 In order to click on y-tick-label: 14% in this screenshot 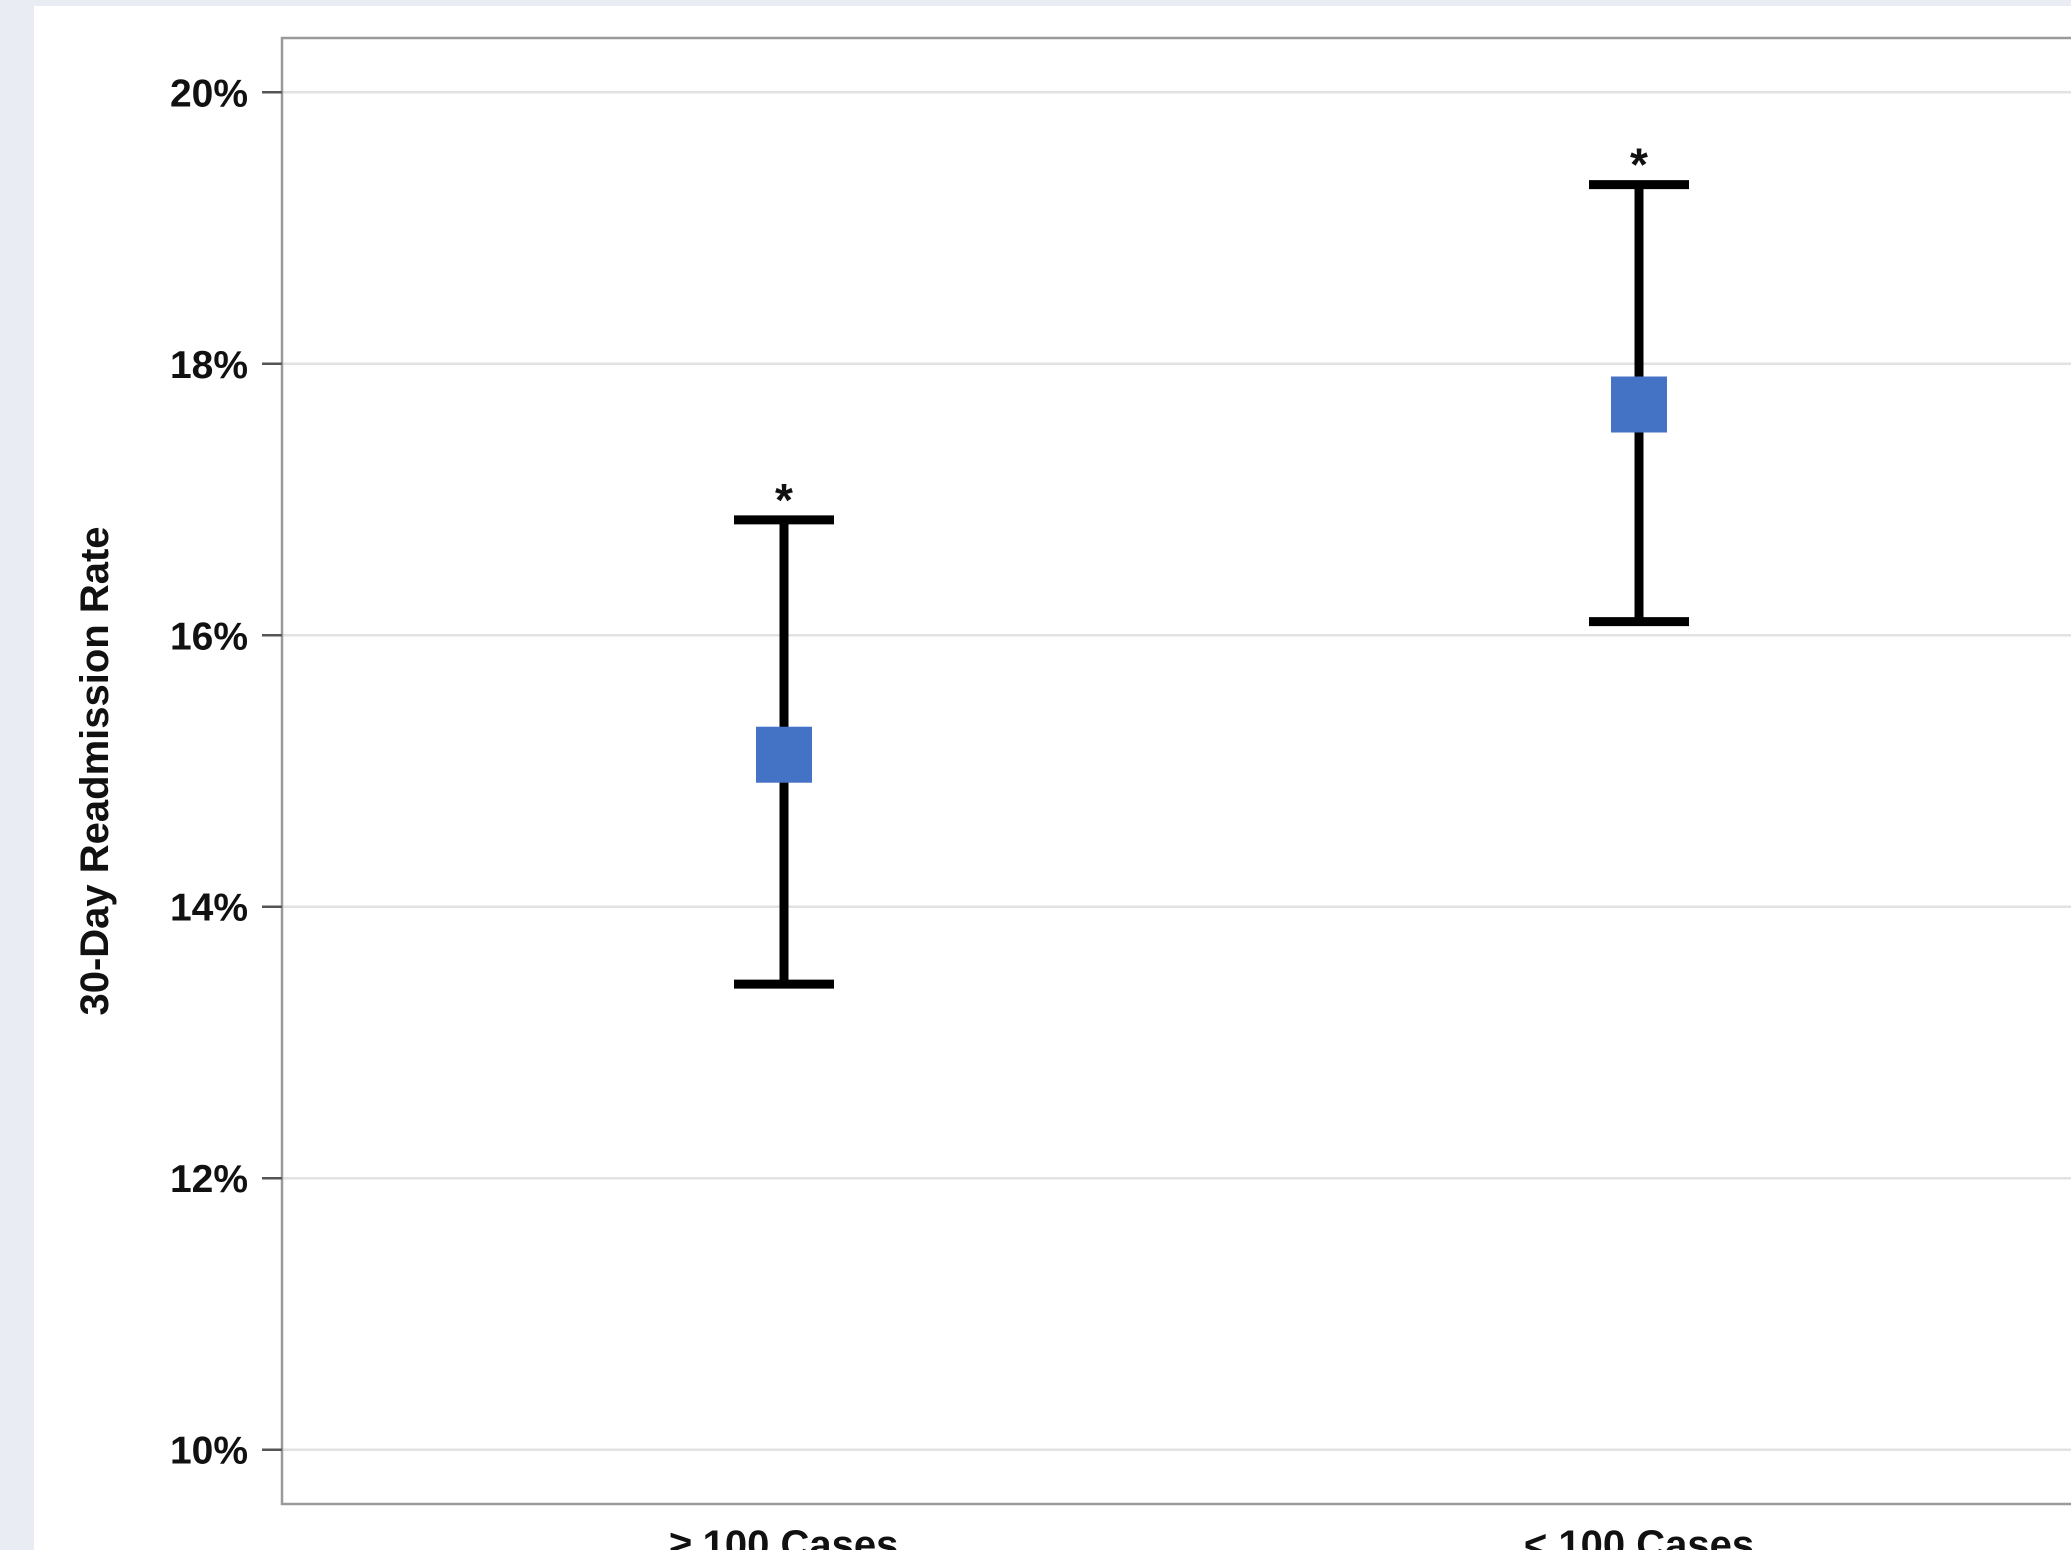, I will do `click(209, 908)`.